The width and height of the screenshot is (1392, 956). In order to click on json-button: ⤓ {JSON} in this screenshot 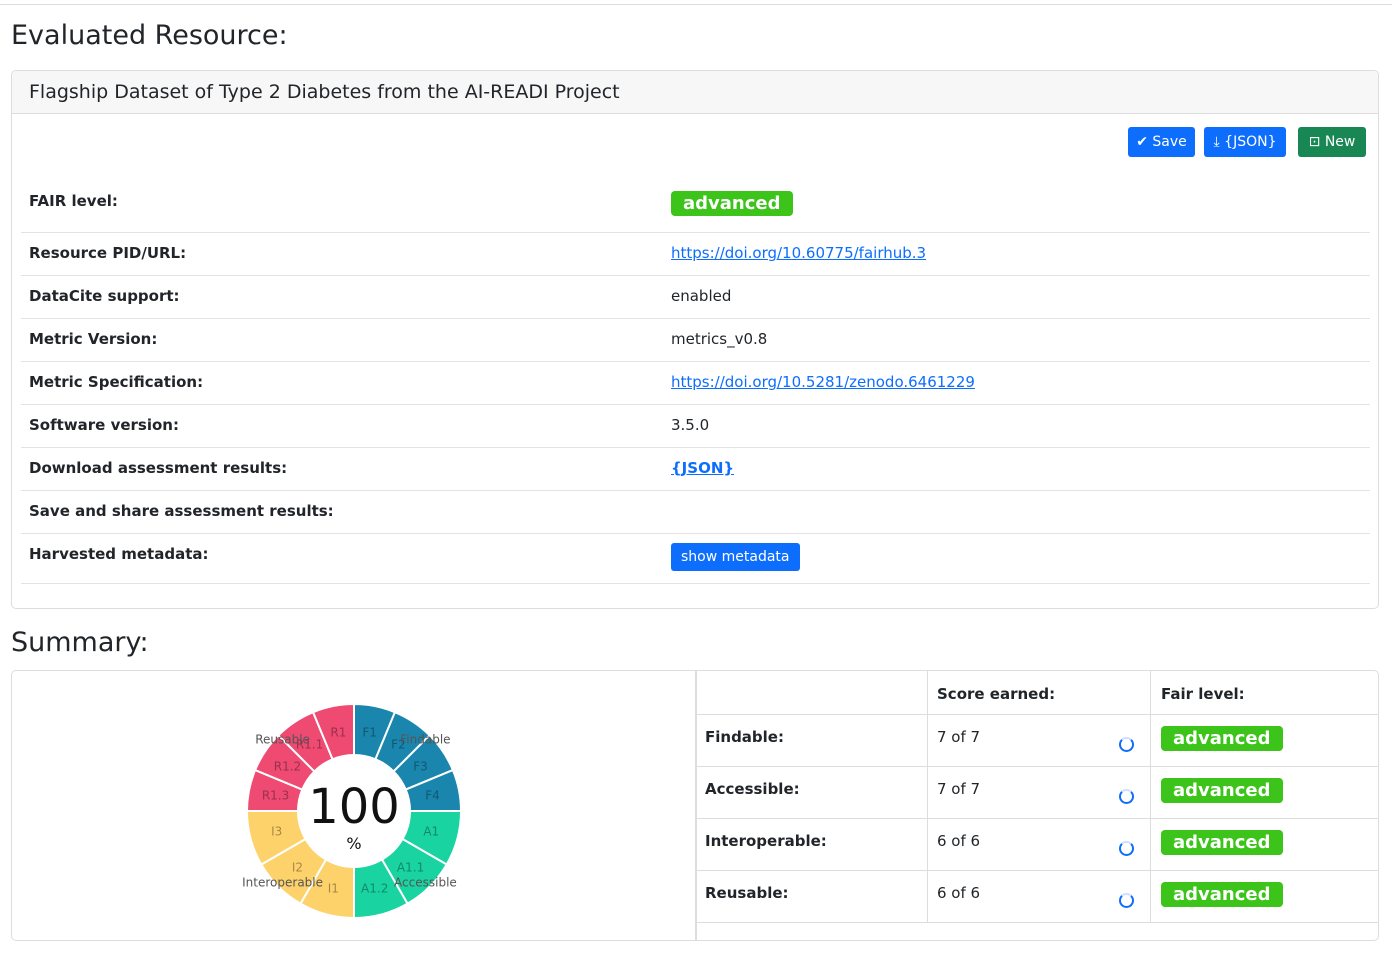, I will do `click(1245, 142)`.